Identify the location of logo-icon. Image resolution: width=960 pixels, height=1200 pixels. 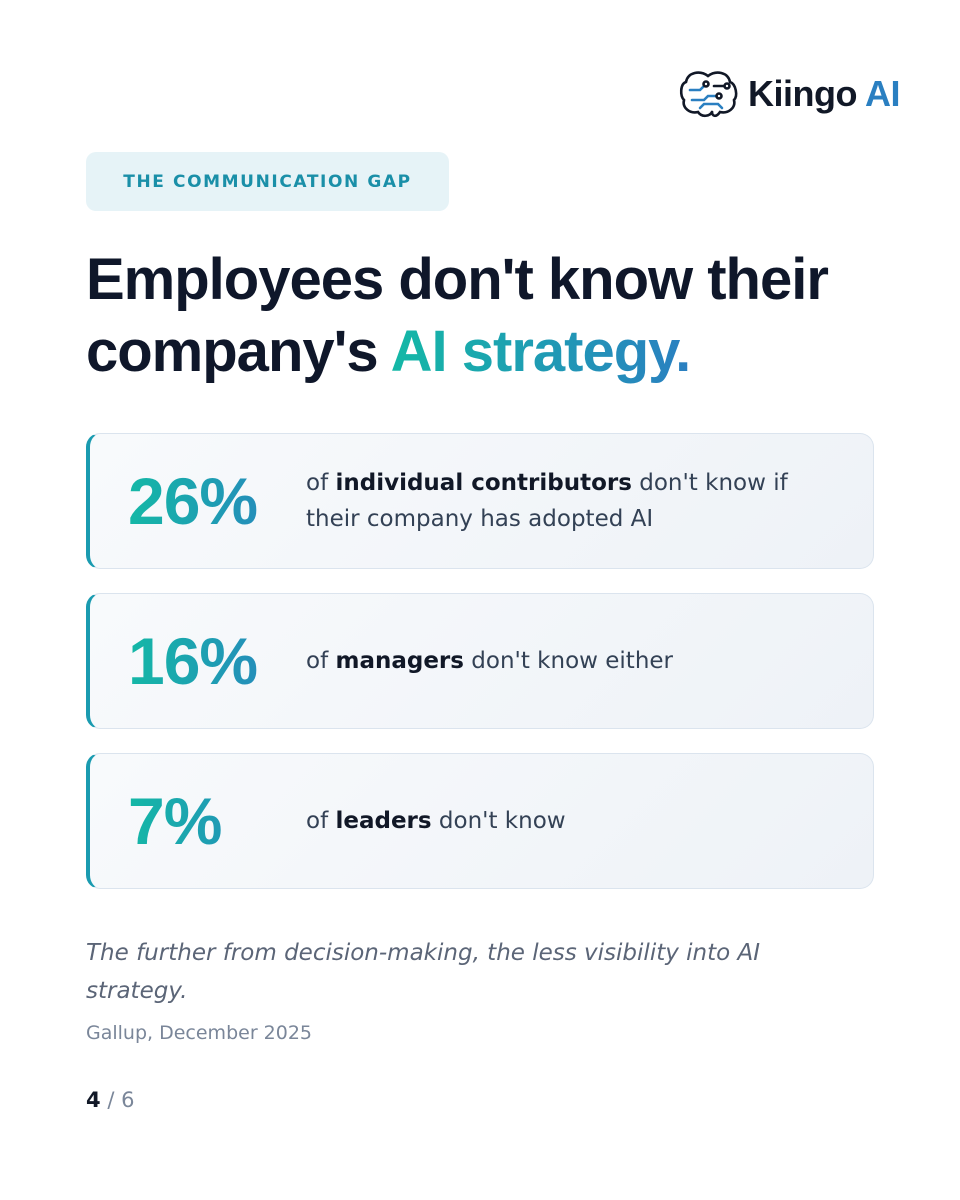
(708, 94).